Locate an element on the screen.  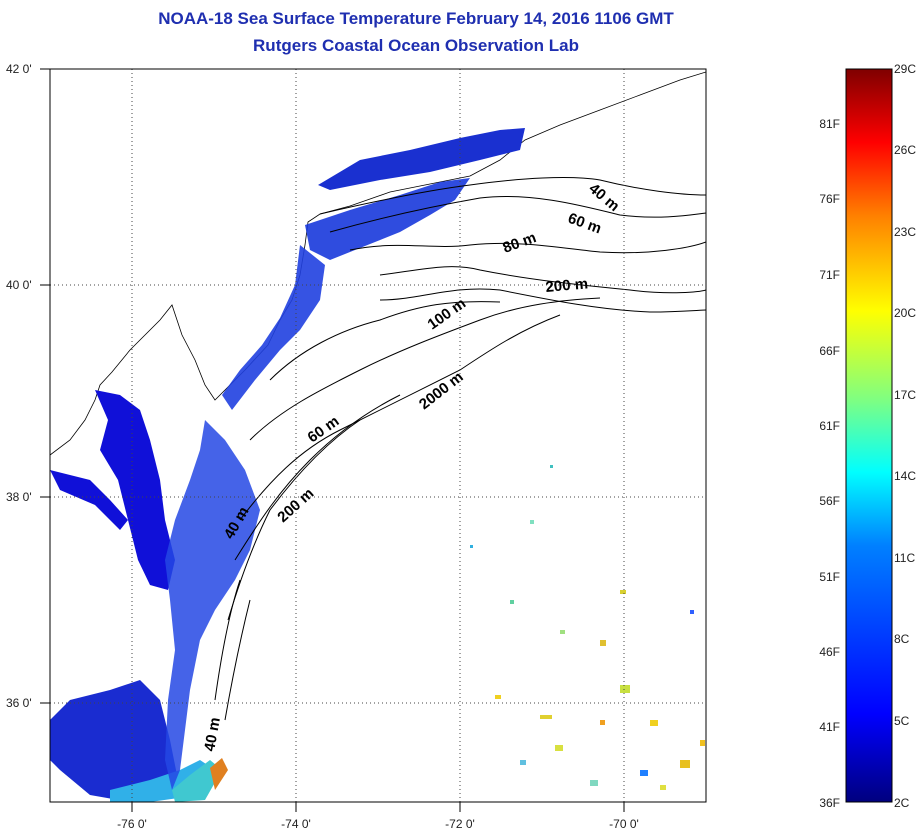
isobath-label: 80 m is located at coordinates (520, 243).